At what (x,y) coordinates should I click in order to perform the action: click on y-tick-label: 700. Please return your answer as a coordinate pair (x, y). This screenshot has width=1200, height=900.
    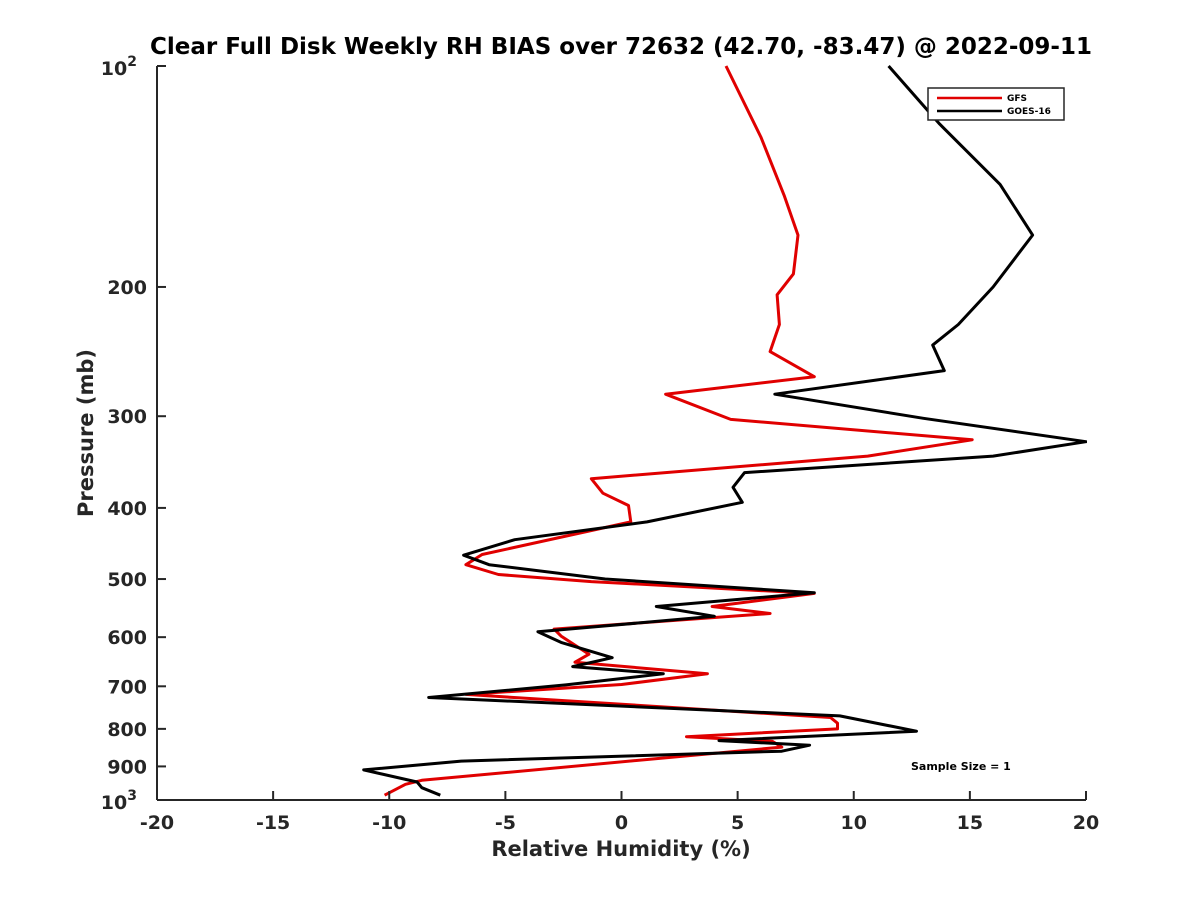
    Looking at the image, I should click on (127, 687).